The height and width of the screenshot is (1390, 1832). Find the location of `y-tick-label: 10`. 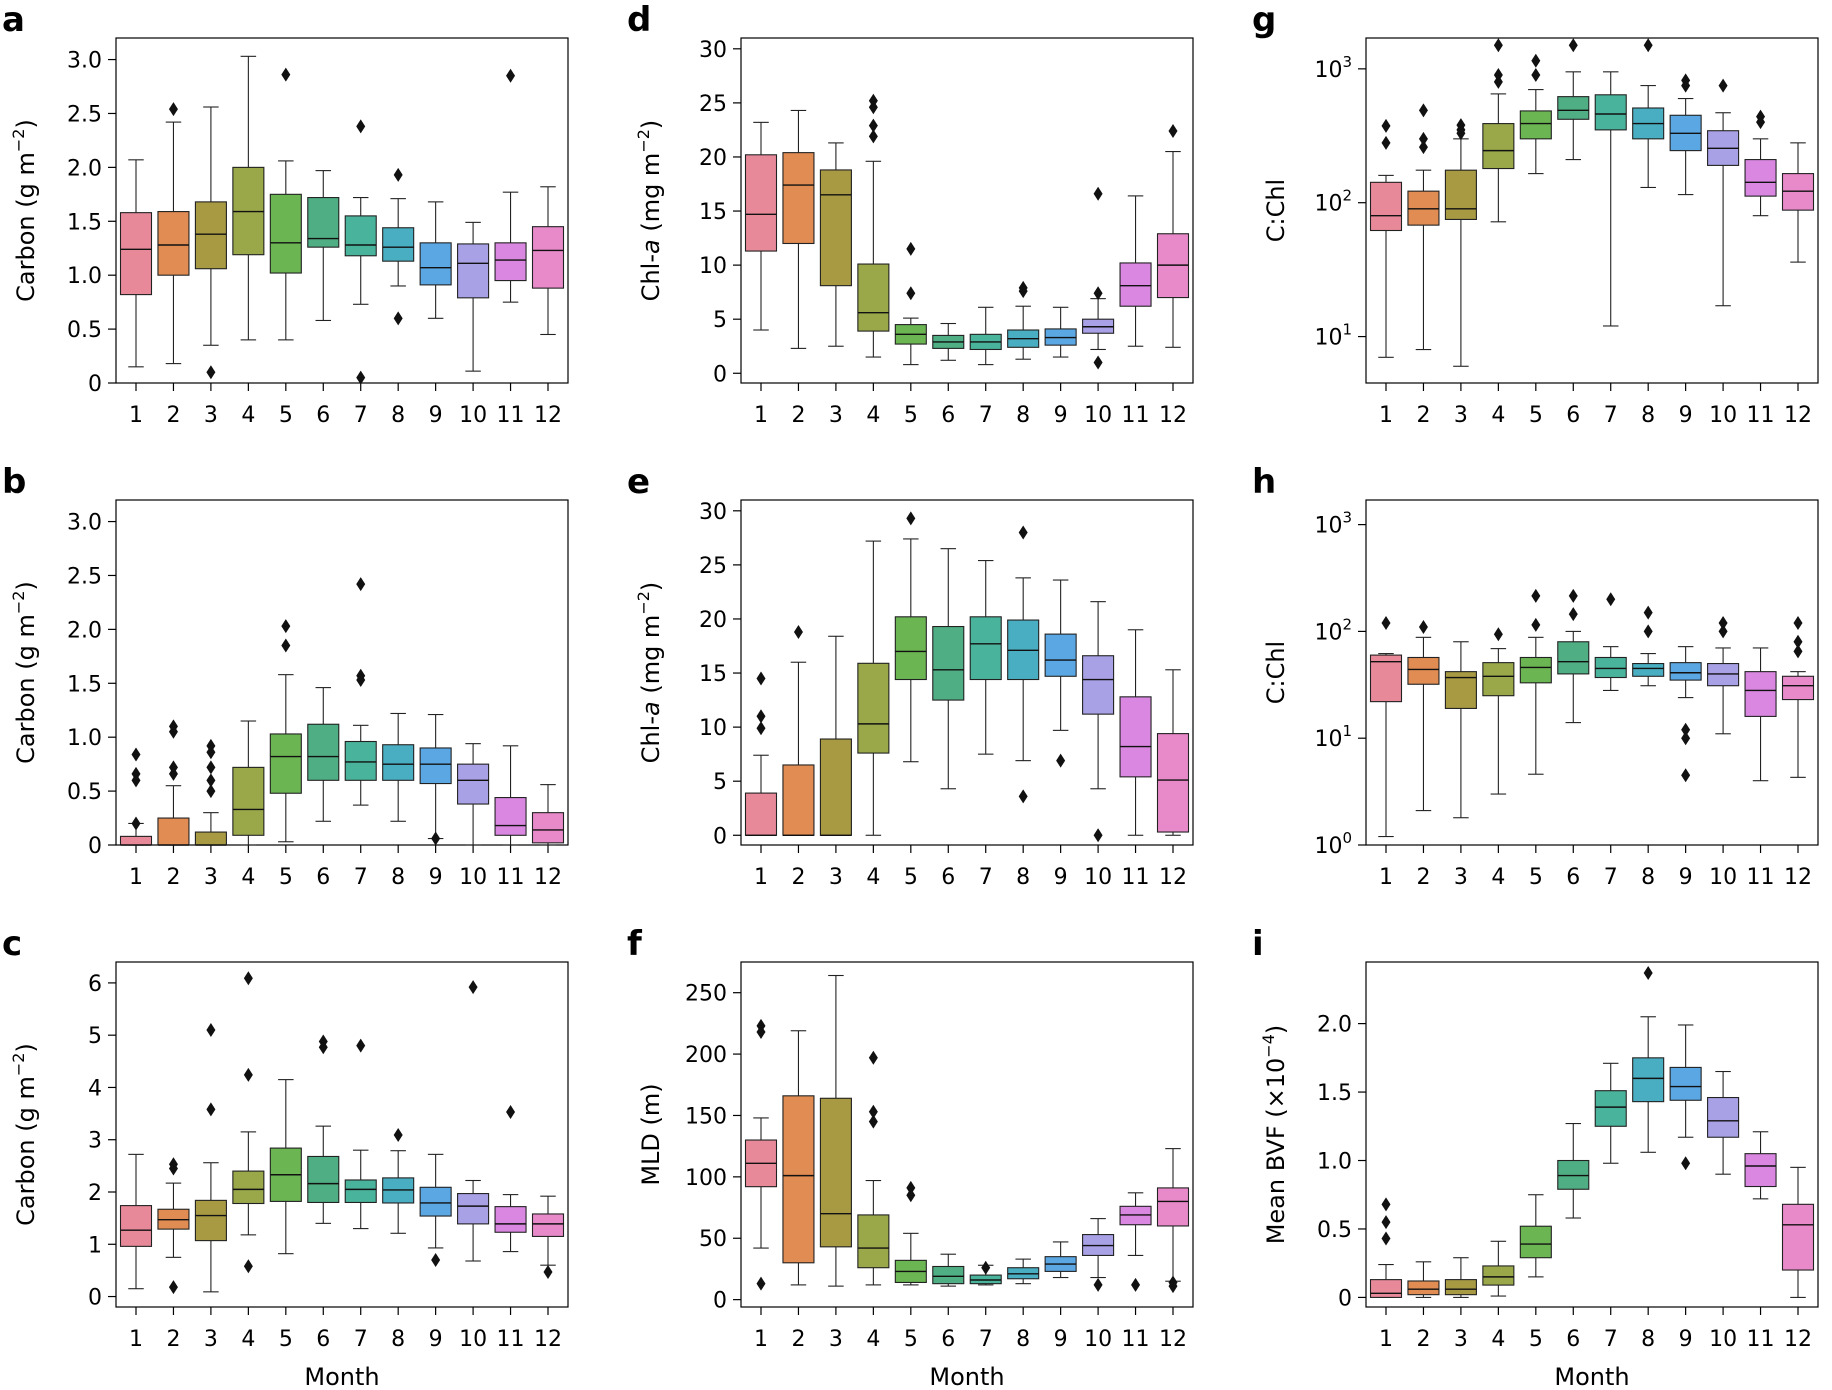

y-tick-label: 10 is located at coordinates (713, 266).